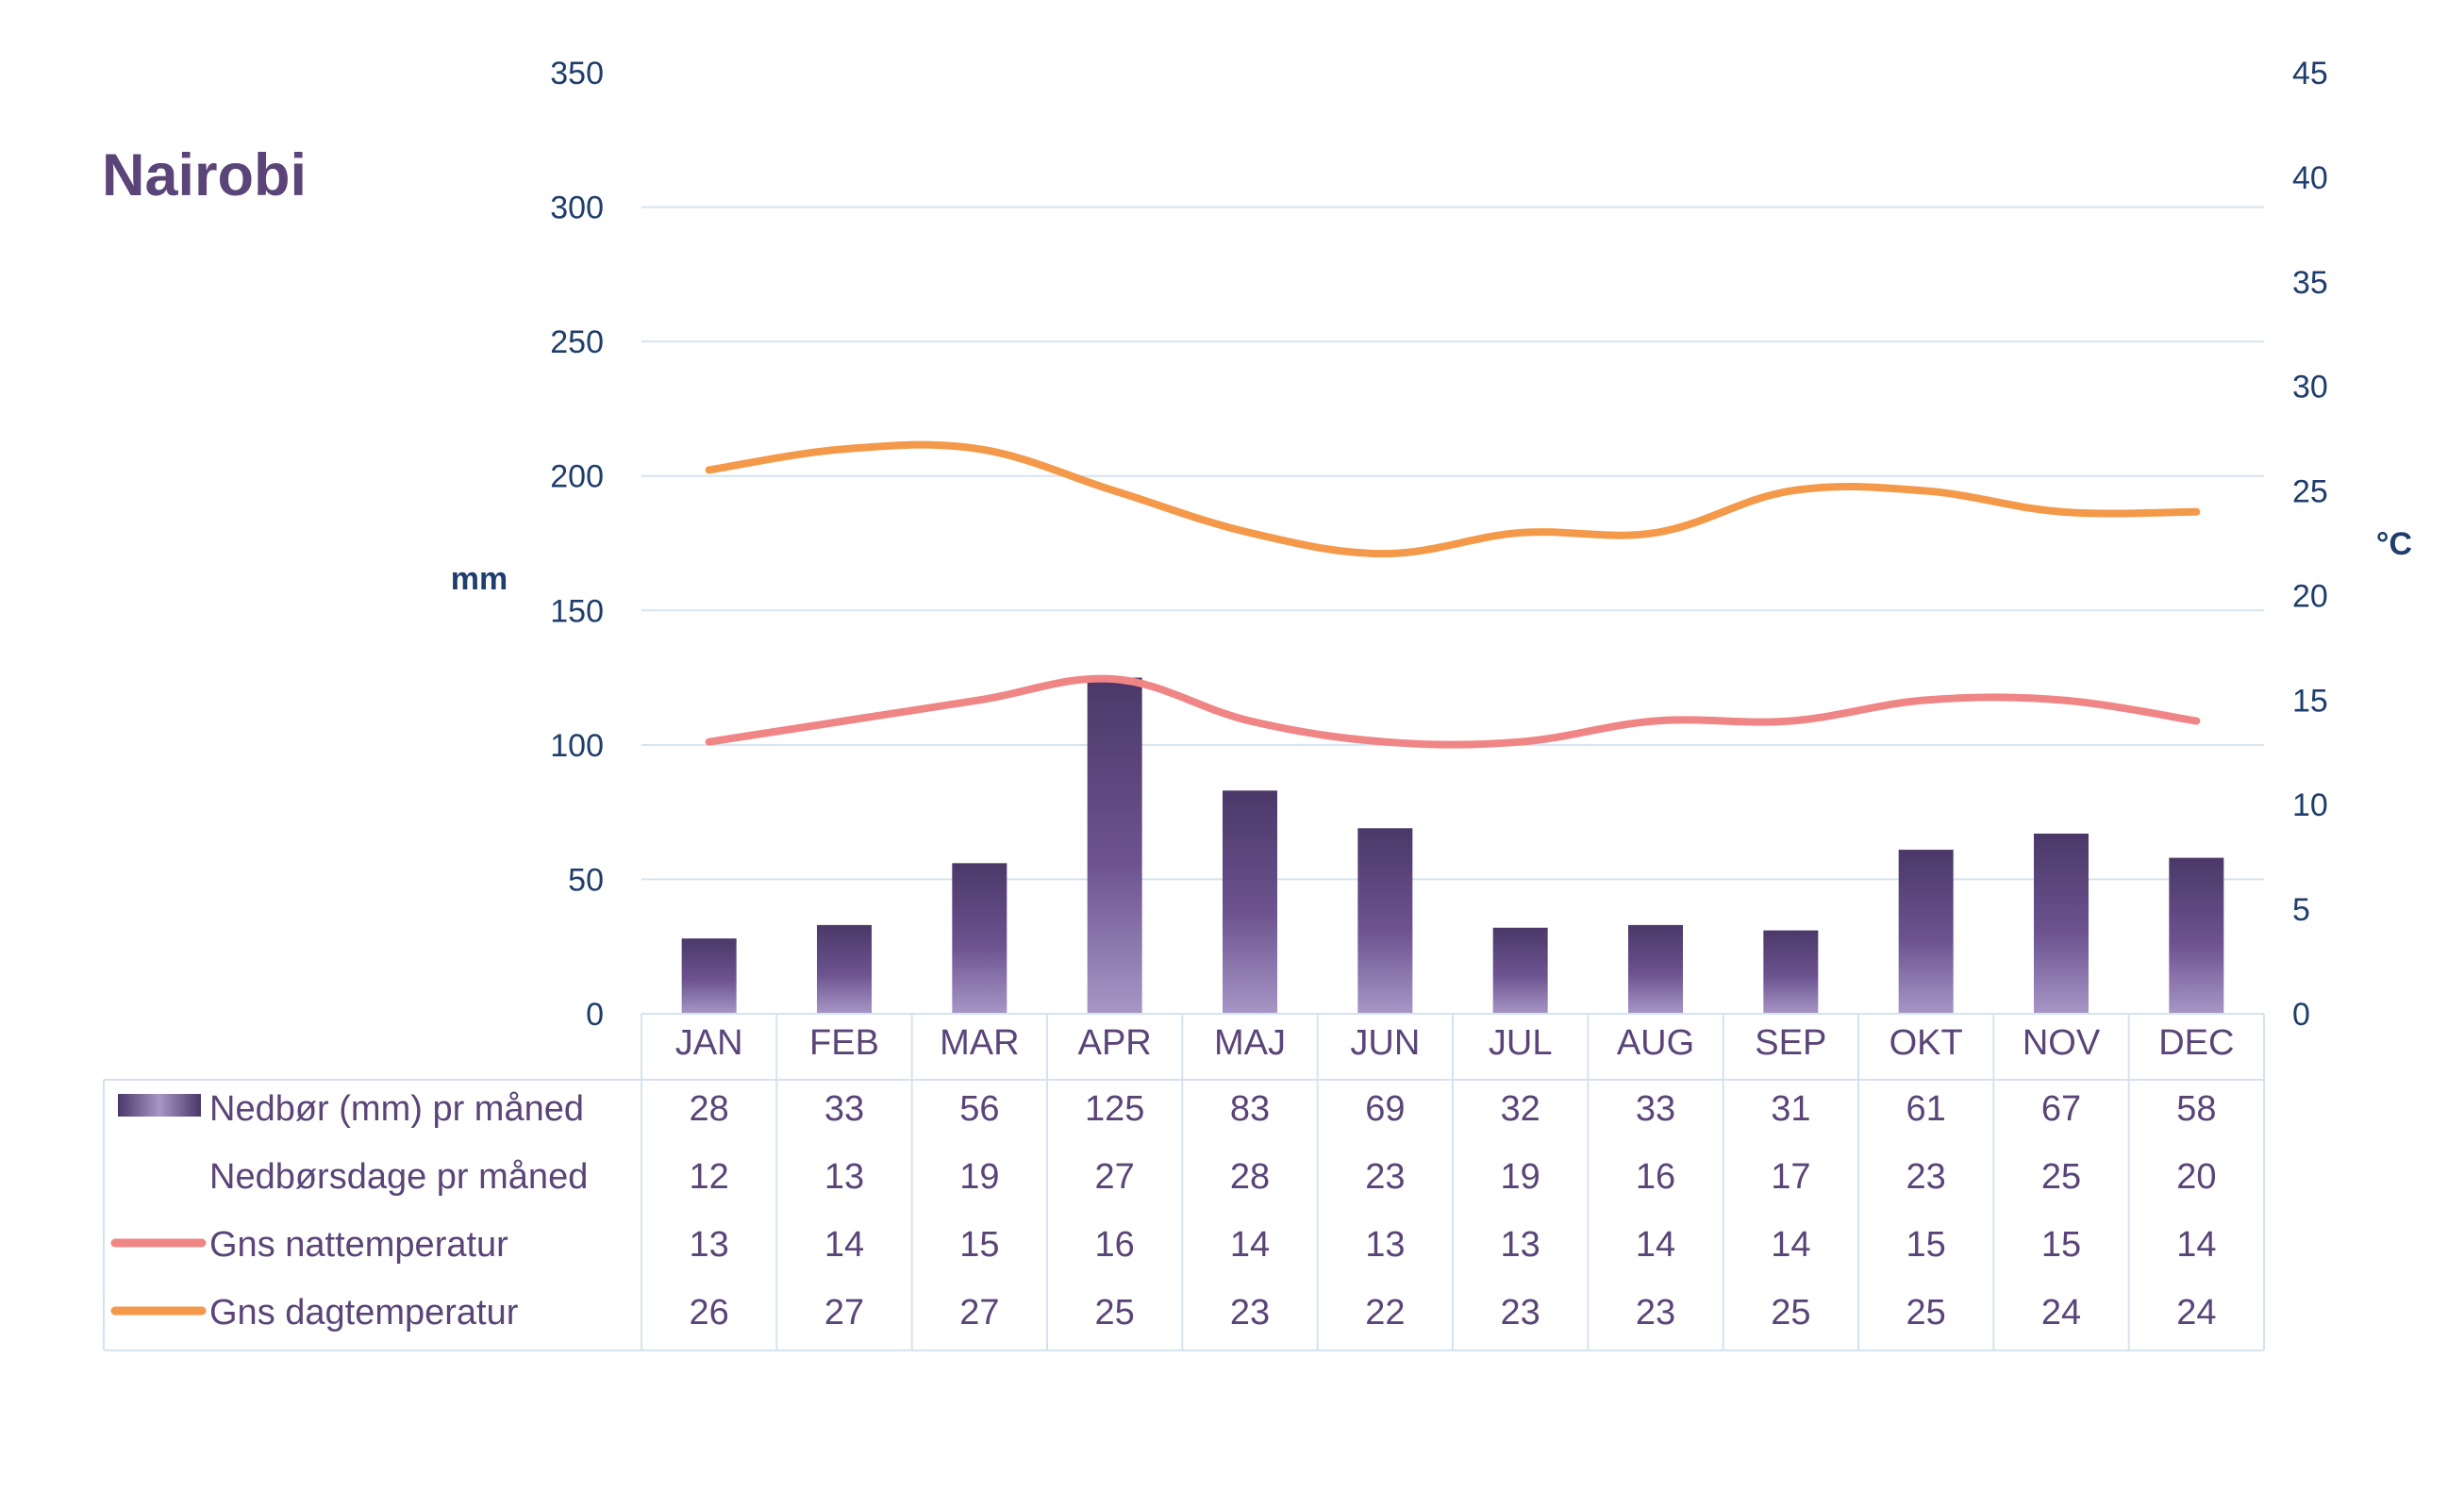 The height and width of the screenshot is (1490, 2464). I want to click on left-tick-label: 250, so click(577, 342).